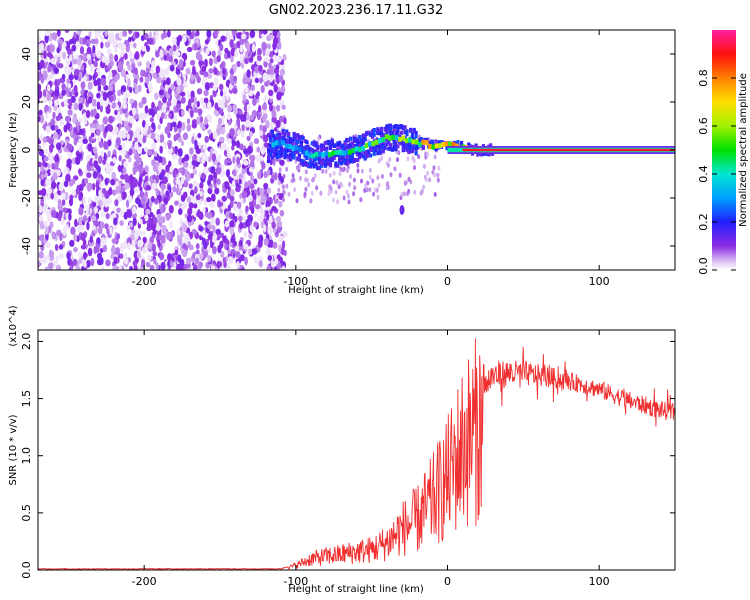  I want to click on x-tick-label: 100, so click(599, 581).